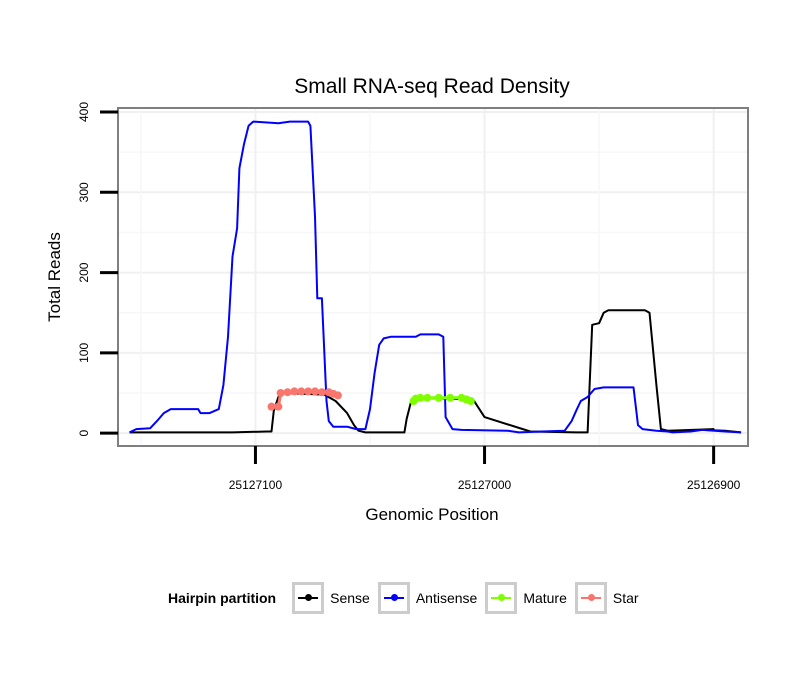 The width and height of the screenshot is (810, 690). I want to click on legend-item-mature: Mature, so click(526, 598).